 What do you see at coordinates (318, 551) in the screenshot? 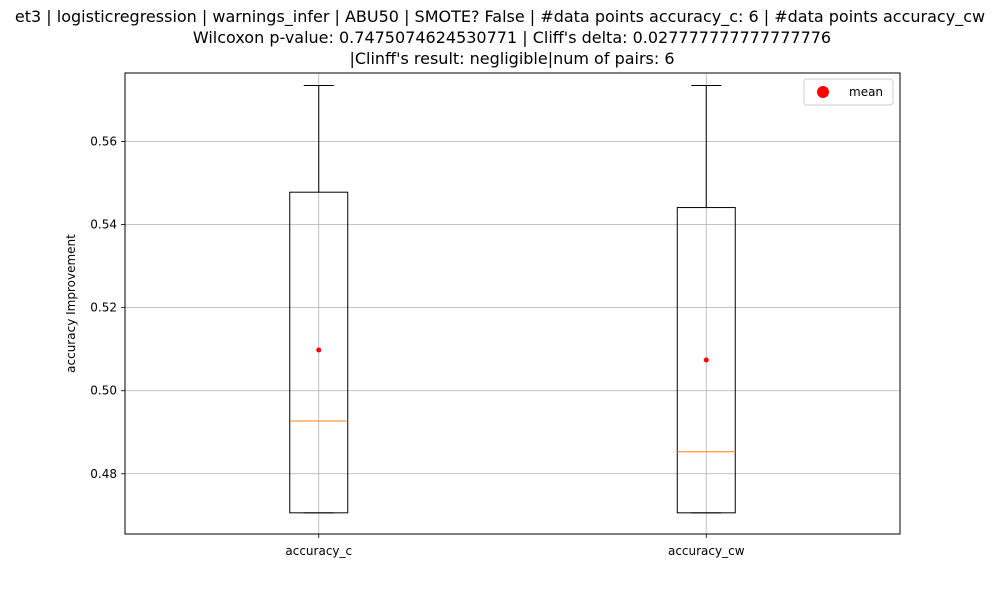
I see `x-tick-label: accuracy_c` at bounding box center [318, 551].